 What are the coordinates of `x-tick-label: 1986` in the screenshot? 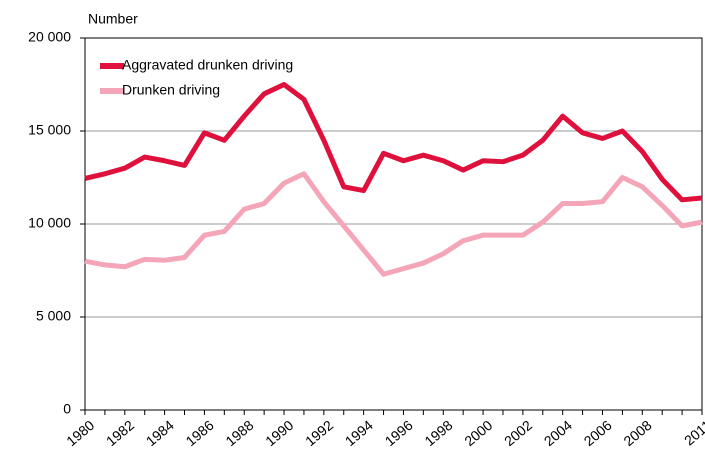 It's located at (200, 433).